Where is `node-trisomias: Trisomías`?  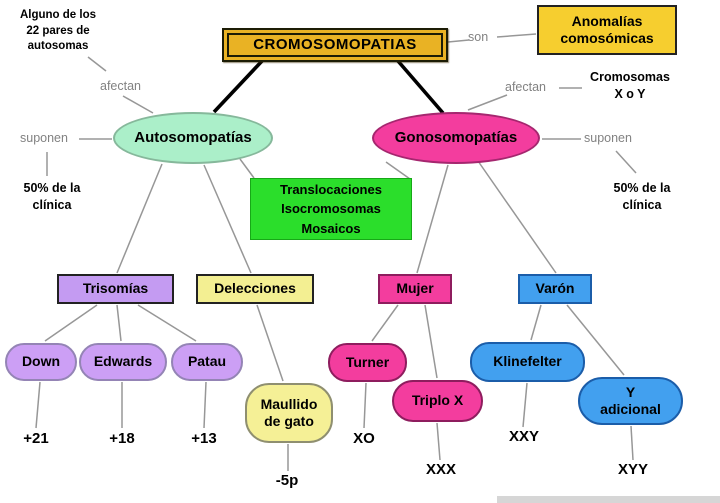 node-trisomias: Trisomías is located at coordinates (115, 289).